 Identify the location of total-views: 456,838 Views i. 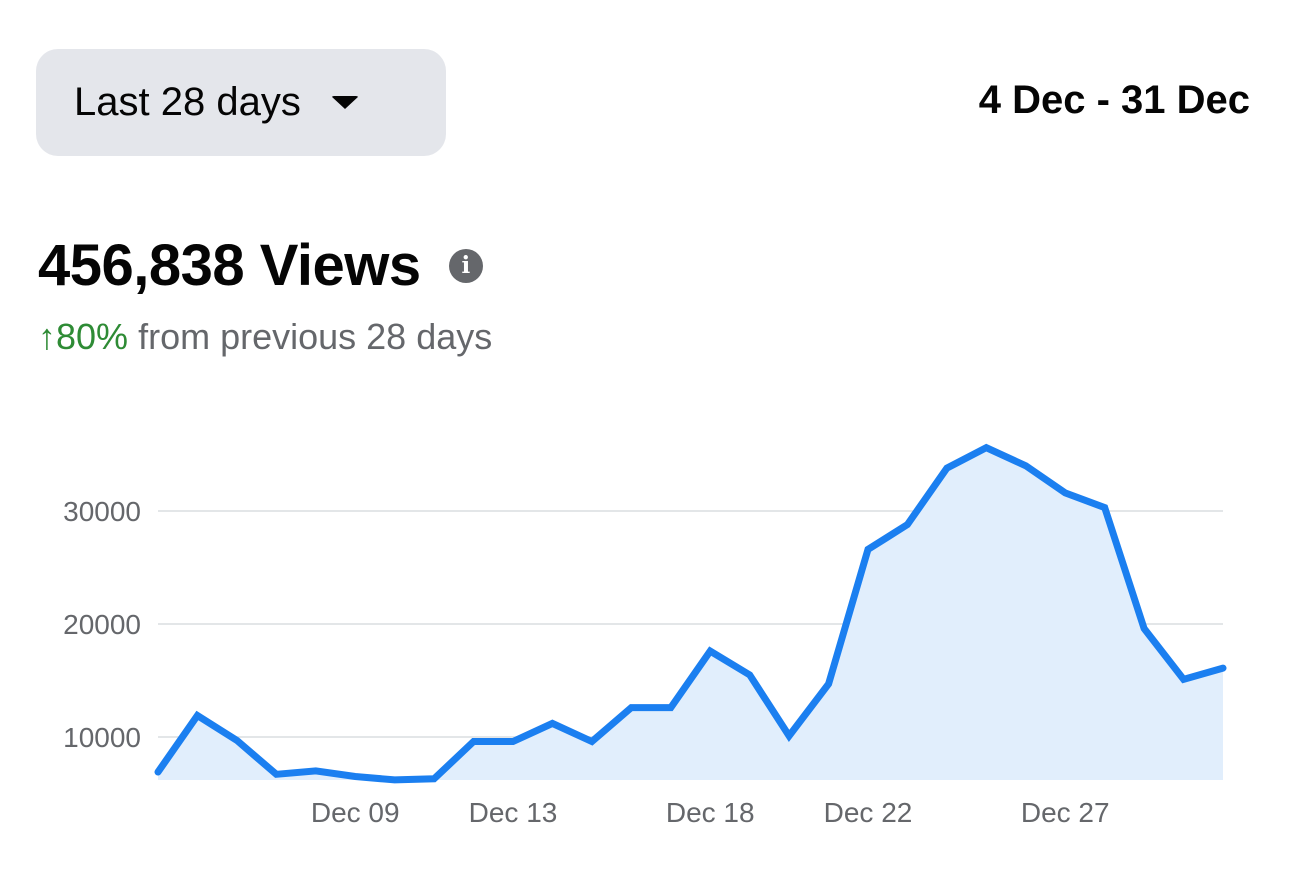
(260, 265).